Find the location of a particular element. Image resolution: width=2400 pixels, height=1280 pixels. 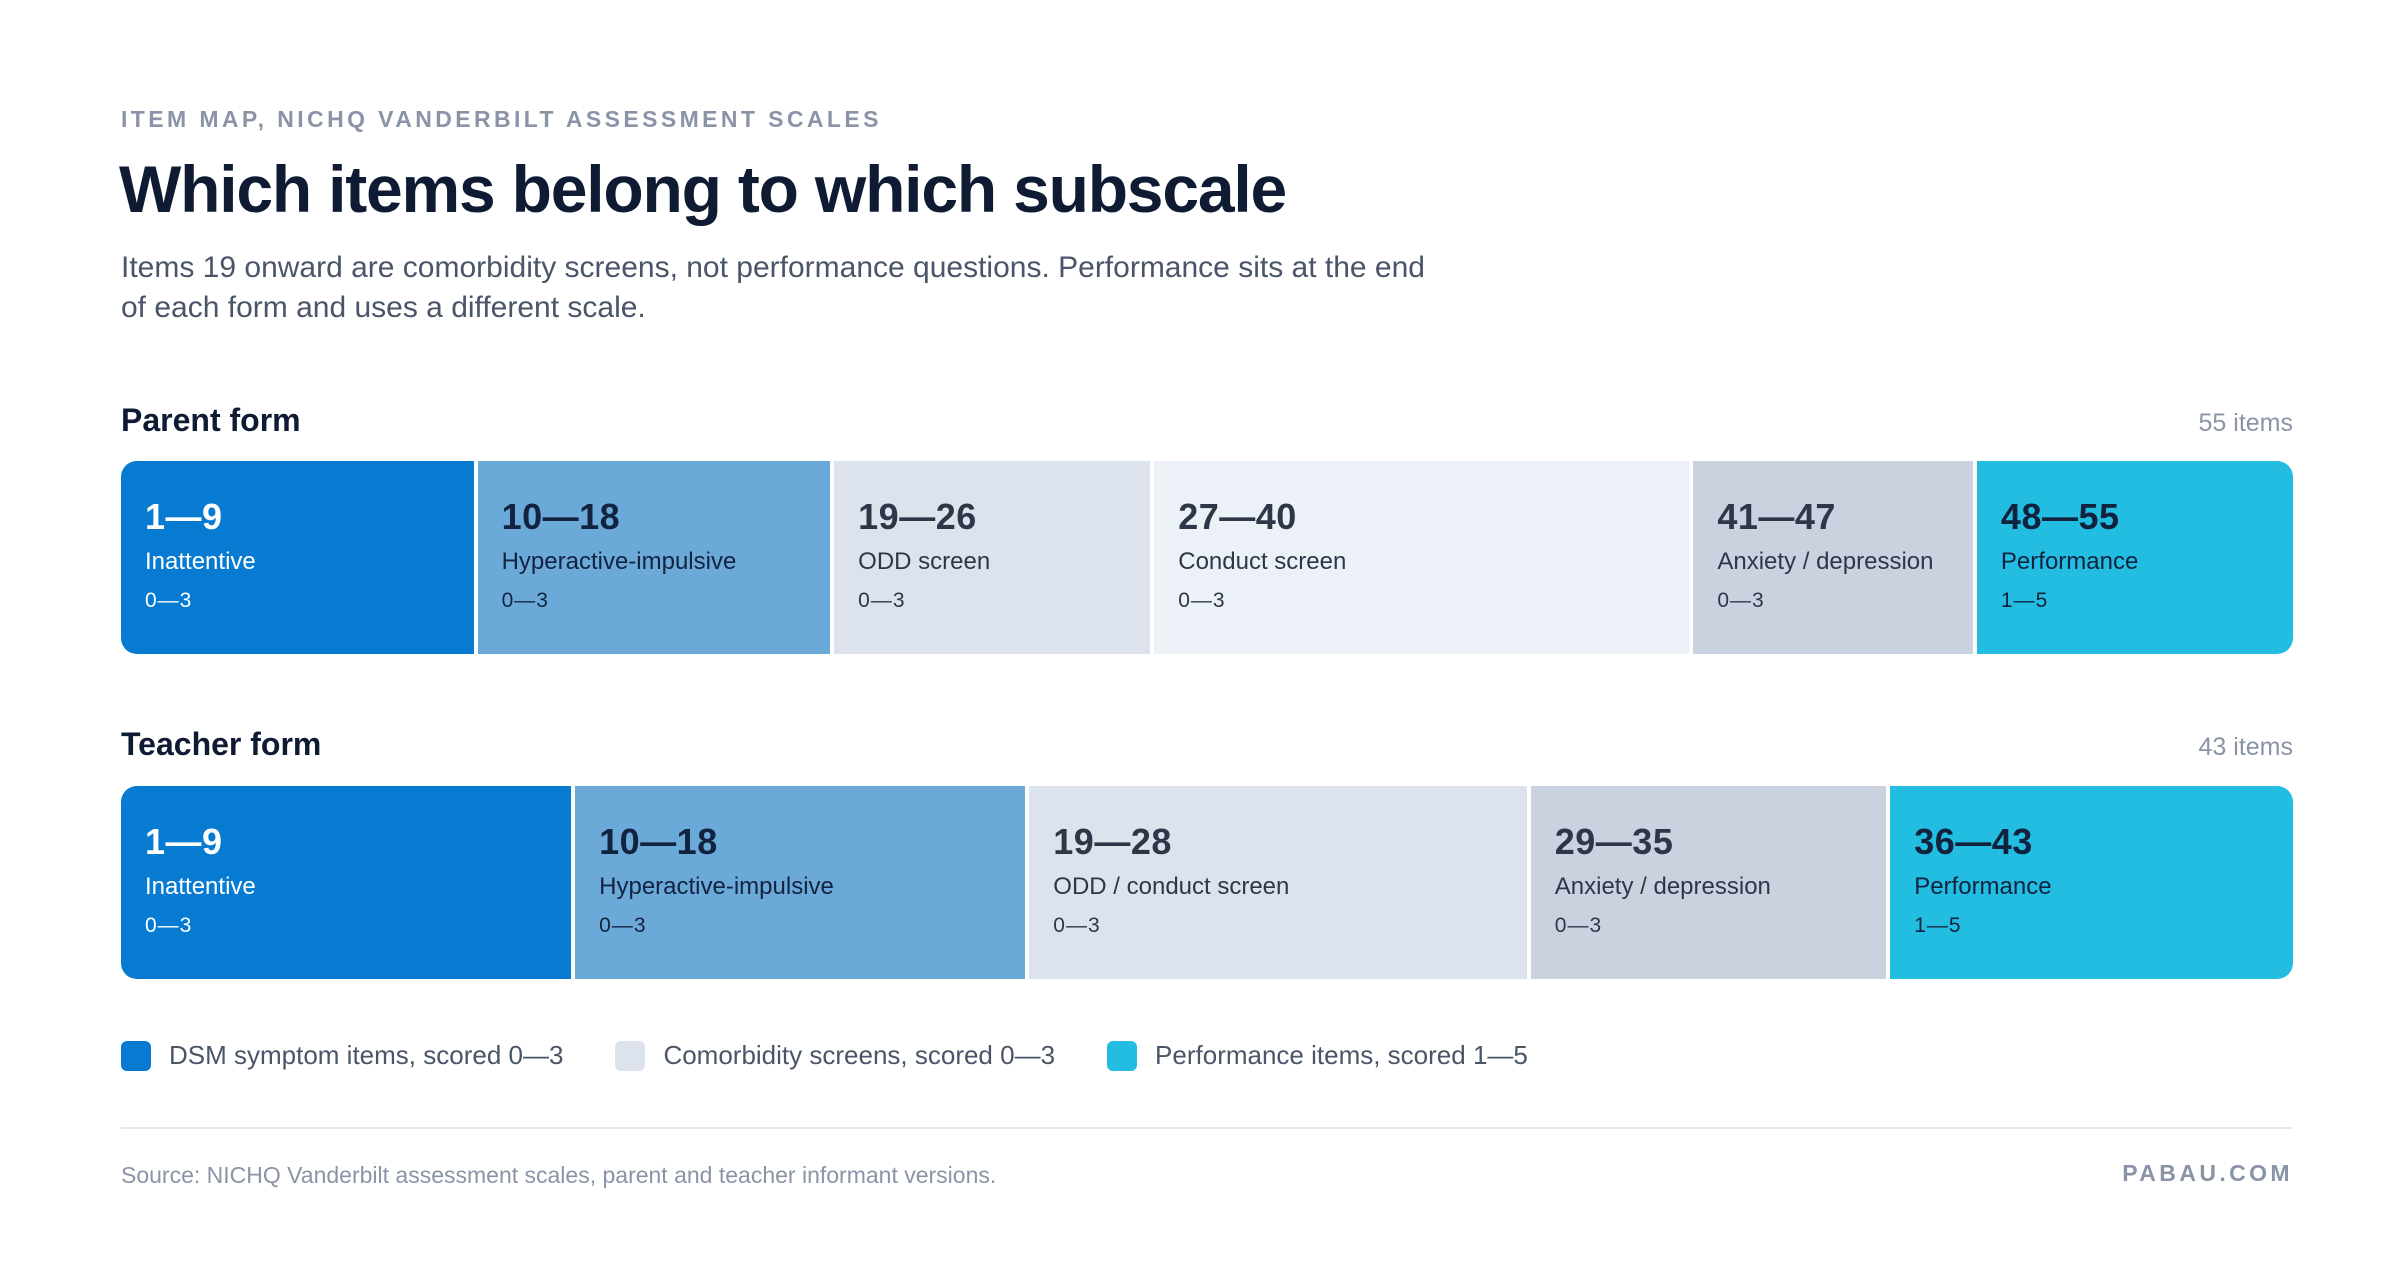

legend-label: Performance items, scored 1—5 is located at coordinates (1341, 1055).